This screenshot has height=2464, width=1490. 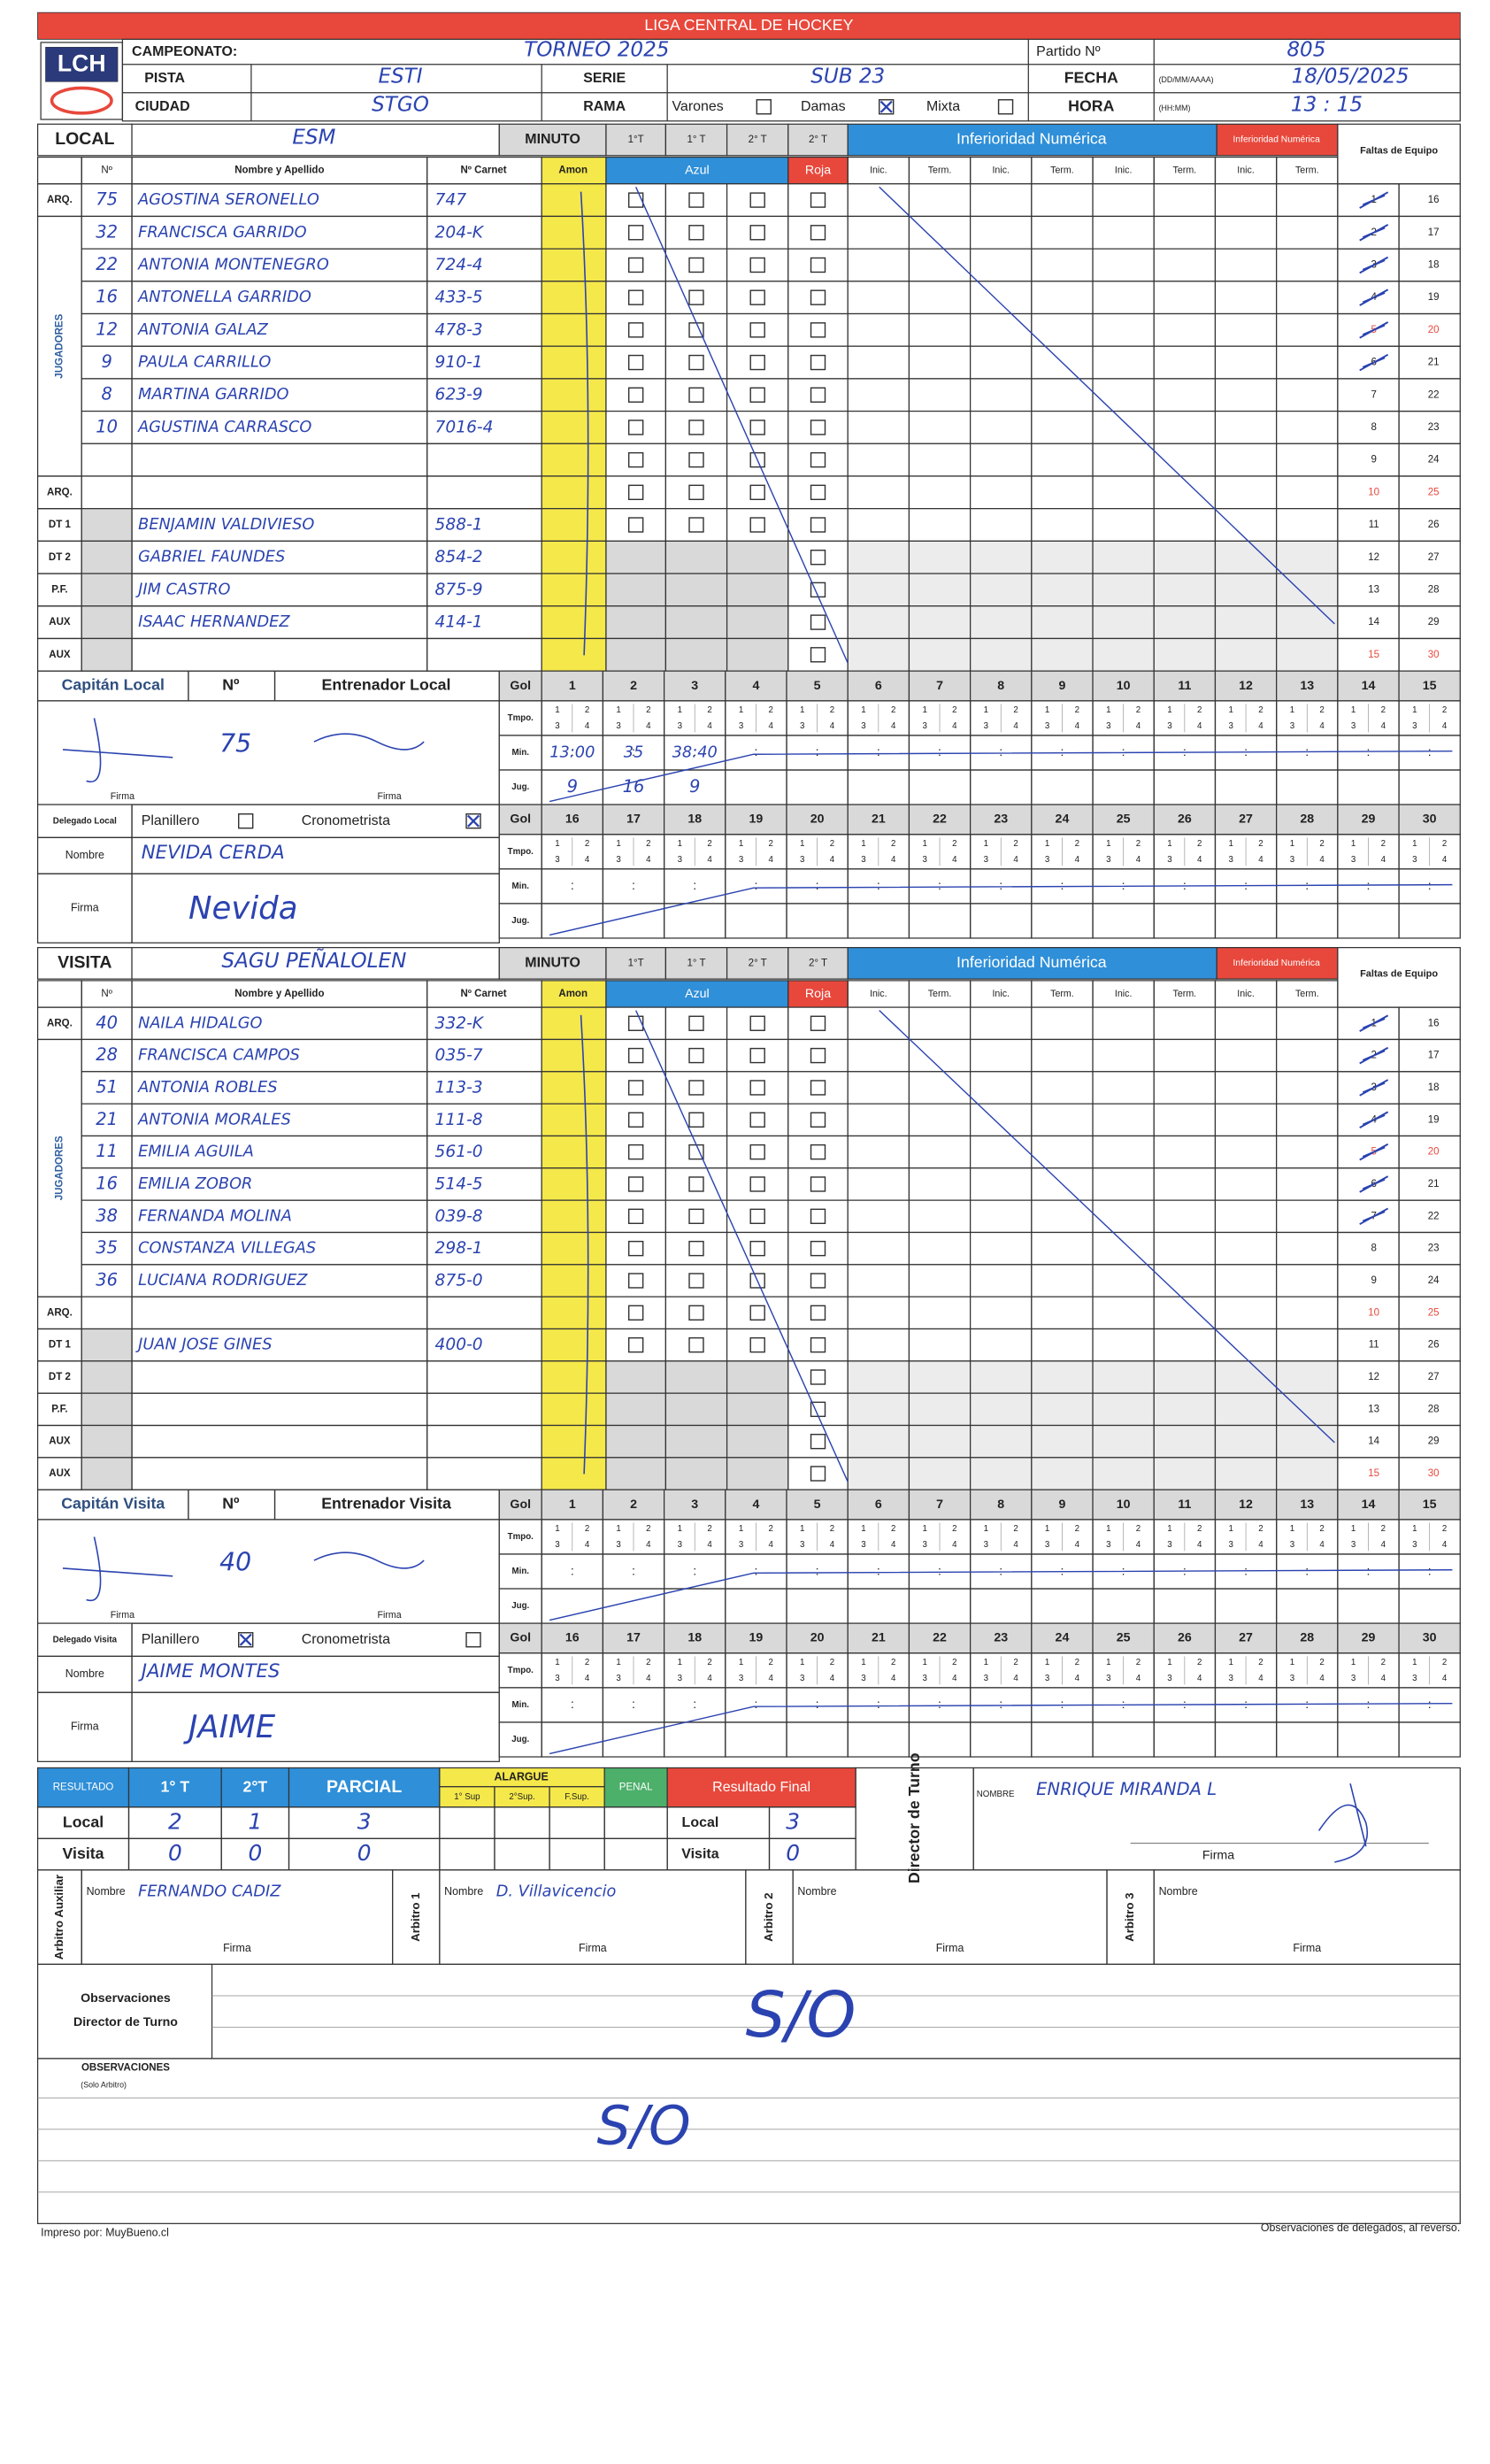 What do you see at coordinates (520, 753) in the screenshot?
I see `label: Min.` at bounding box center [520, 753].